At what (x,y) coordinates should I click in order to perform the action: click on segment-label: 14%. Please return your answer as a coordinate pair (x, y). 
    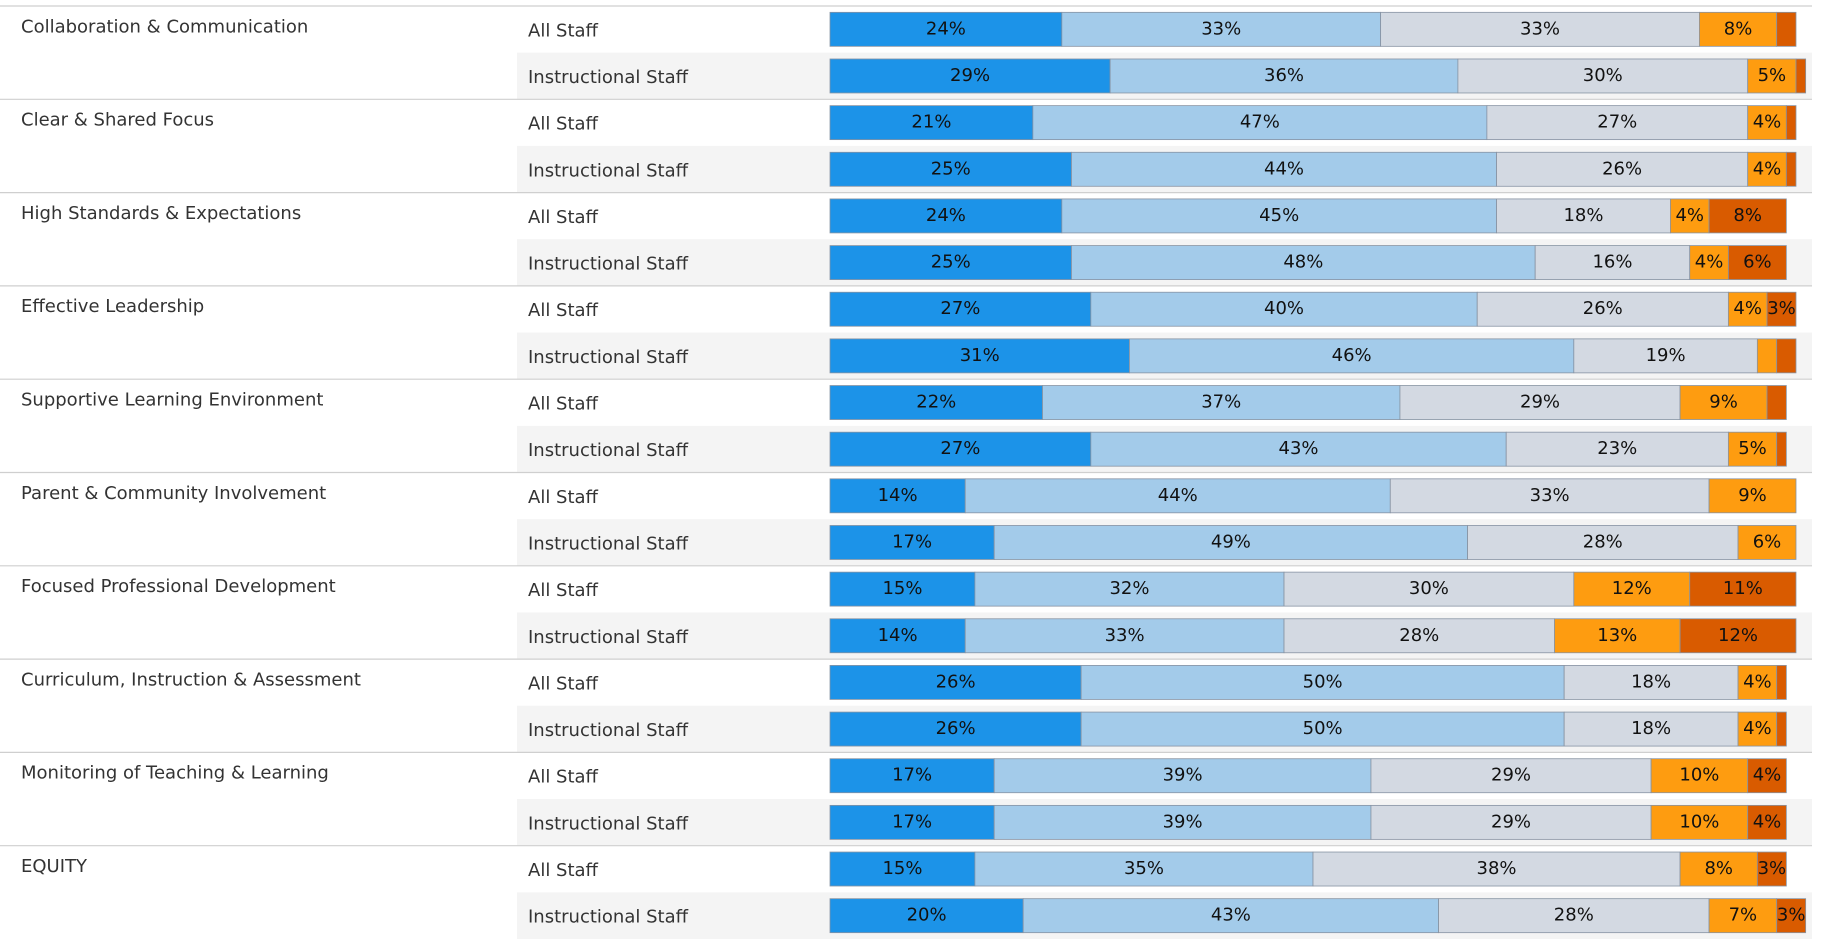
    Looking at the image, I should click on (898, 635).